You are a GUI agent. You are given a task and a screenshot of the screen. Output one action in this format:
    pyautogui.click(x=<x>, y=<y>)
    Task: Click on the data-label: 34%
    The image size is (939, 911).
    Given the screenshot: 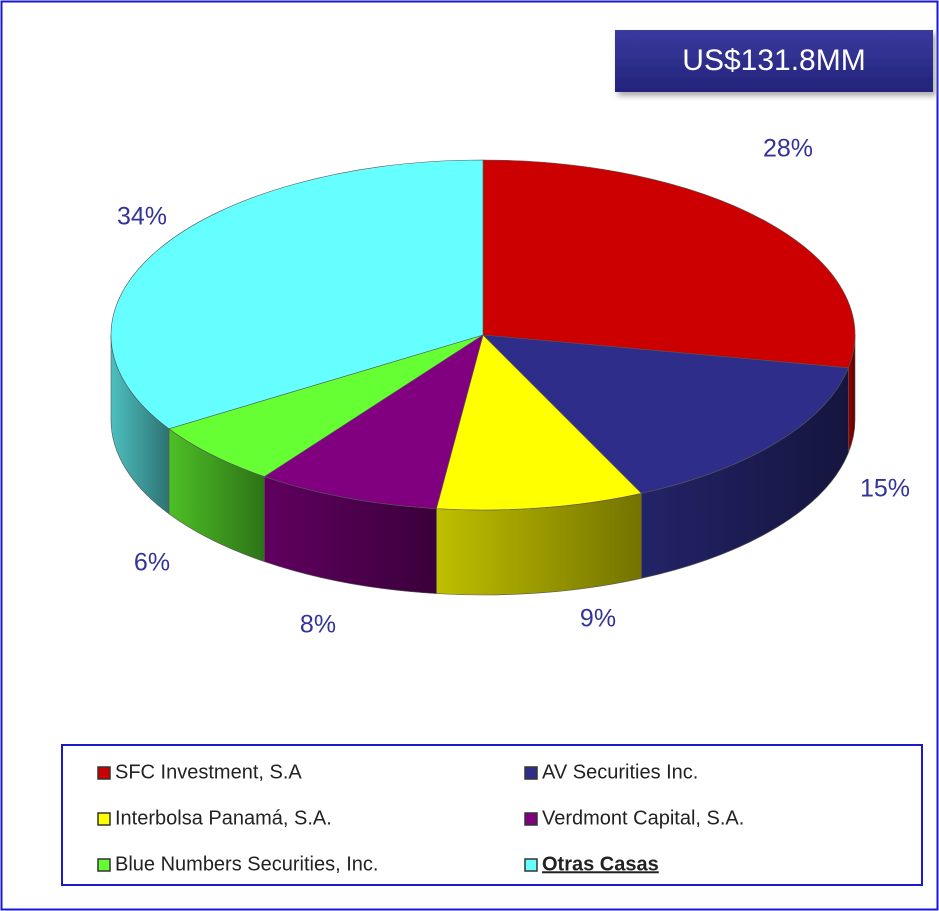 What is the action you would take?
    pyautogui.click(x=142, y=217)
    